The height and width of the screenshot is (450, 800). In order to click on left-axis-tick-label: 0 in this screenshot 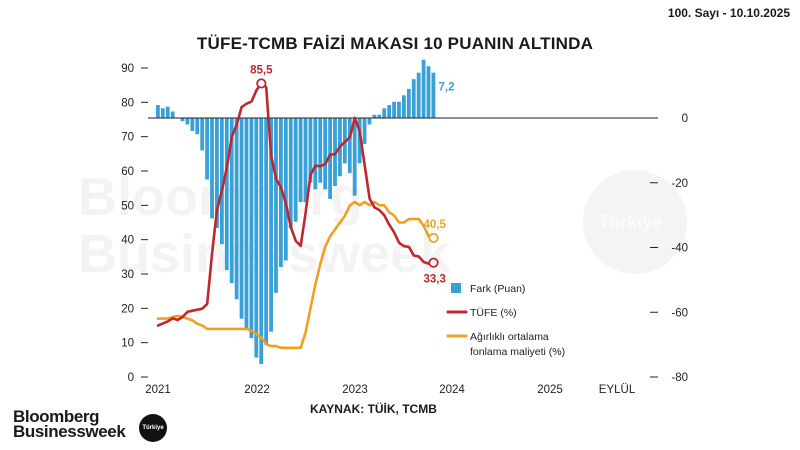, I will do `click(131, 378)`.